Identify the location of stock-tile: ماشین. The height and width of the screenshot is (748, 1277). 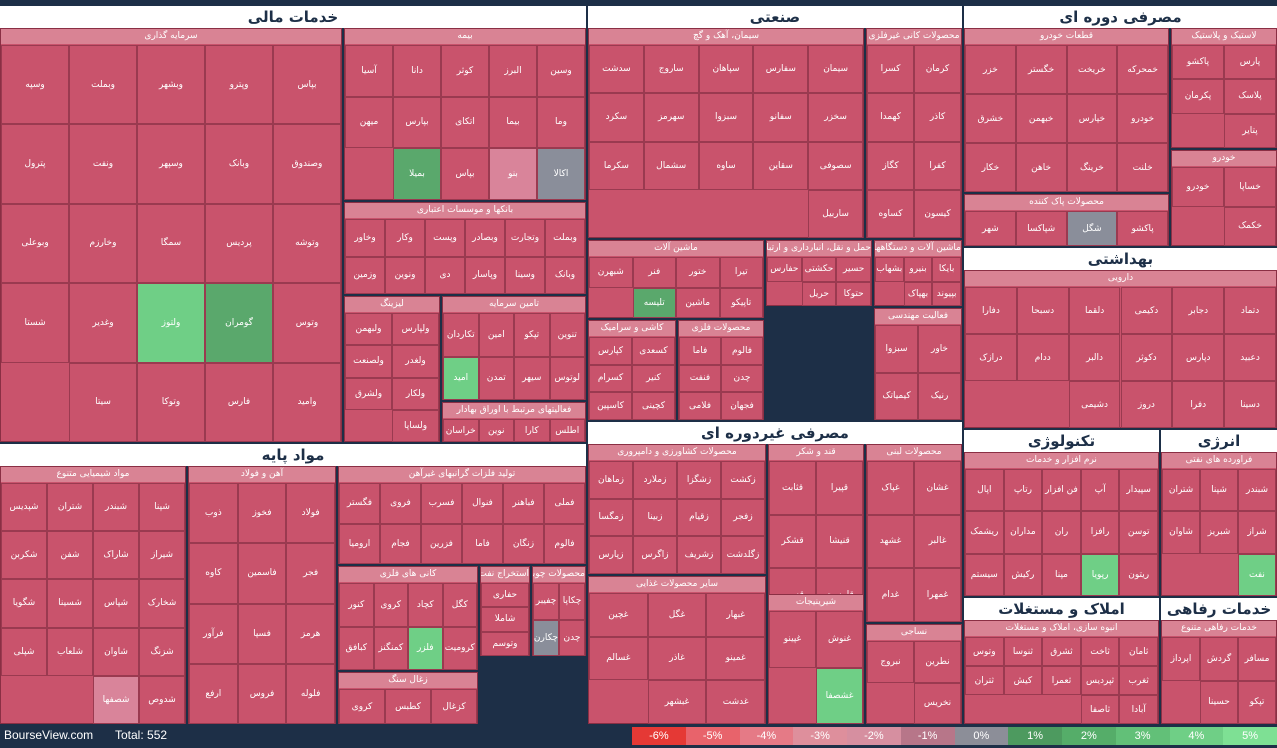
(698, 302).